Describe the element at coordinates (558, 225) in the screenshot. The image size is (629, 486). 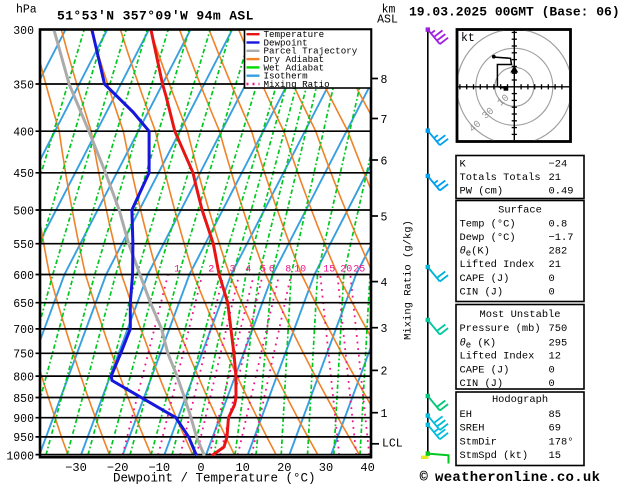
I see `svg-text: 0.8` at that location.